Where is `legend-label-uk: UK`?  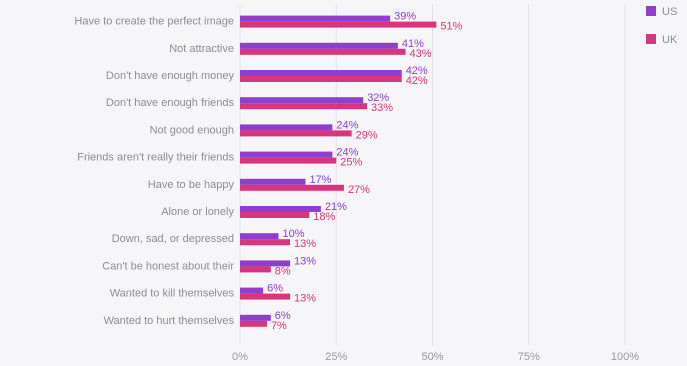
legend-label-uk: UK is located at coordinates (670, 40).